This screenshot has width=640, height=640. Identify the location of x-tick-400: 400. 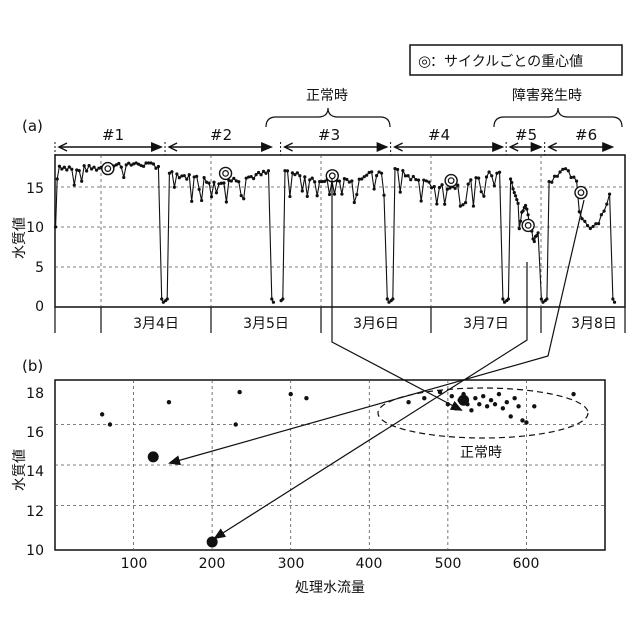
(369, 564).